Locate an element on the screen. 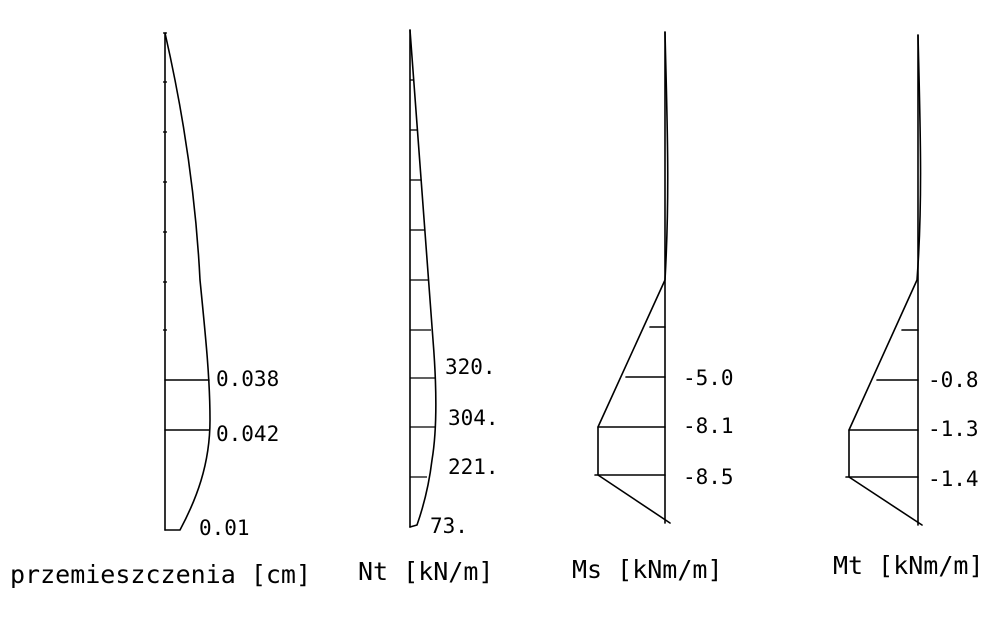 The width and height of the screenshot is (998, 618). ms-caption: Ms [kNm/m] is located at coordinates (647, 569).